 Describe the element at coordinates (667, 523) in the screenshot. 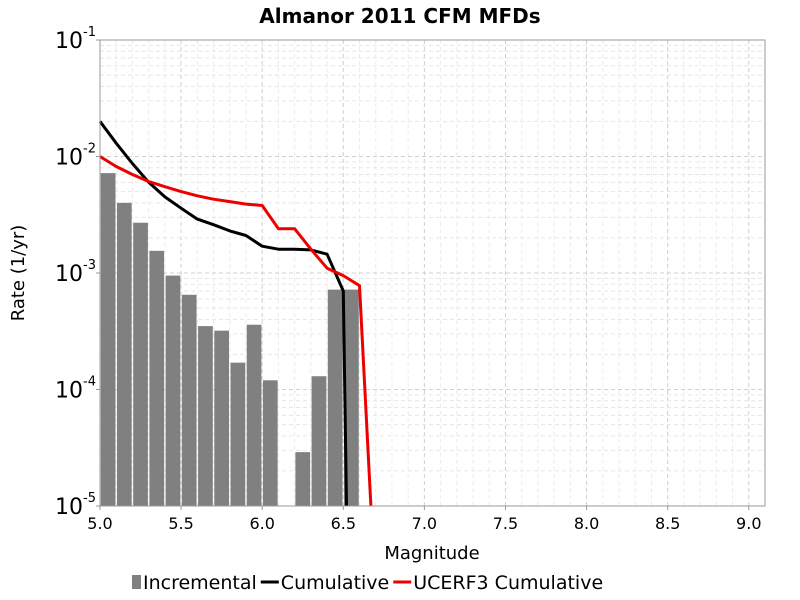

I see `x-tick-label: 8.5` at that location.